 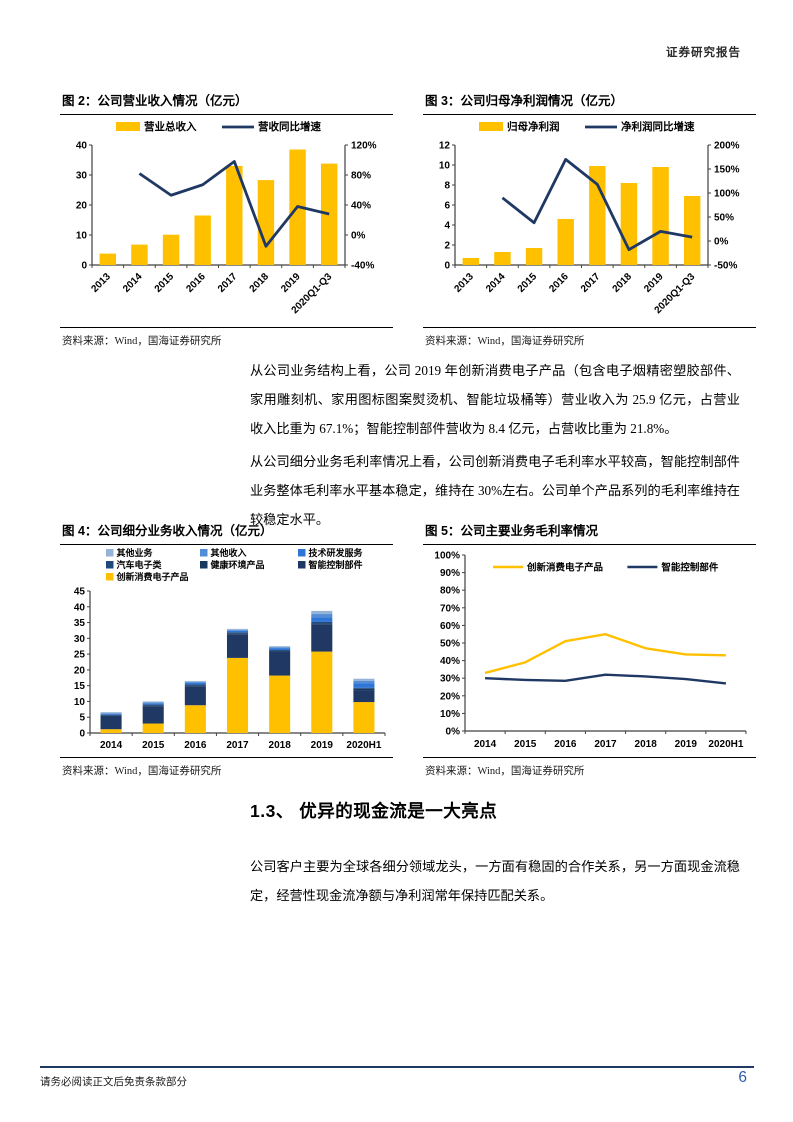 I want to click on svg-text: 其他收入, so click(x=229, y=552).